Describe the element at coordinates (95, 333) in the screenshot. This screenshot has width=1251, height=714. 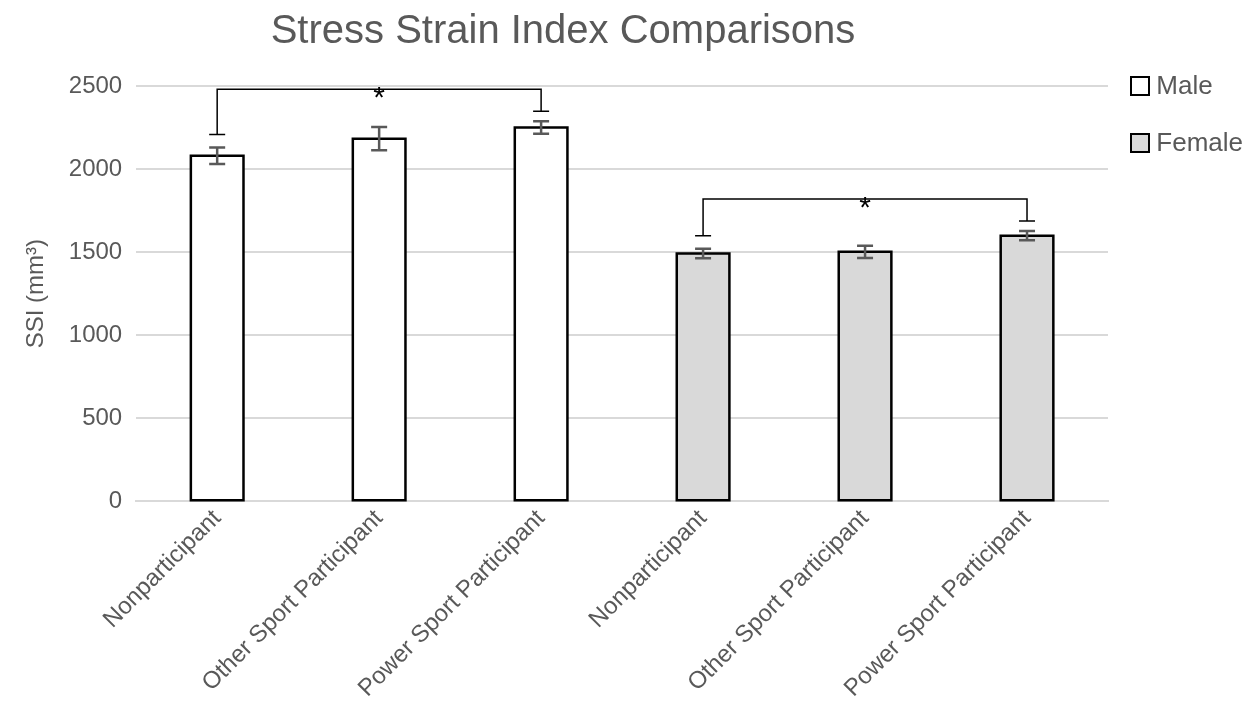
I see `y-tick-label: 1000` at that location.